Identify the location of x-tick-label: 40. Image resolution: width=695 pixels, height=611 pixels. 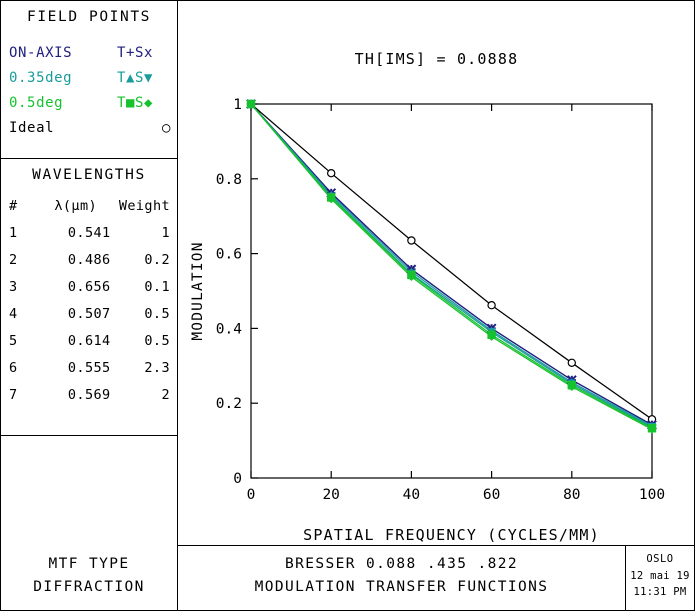
(411, 495).